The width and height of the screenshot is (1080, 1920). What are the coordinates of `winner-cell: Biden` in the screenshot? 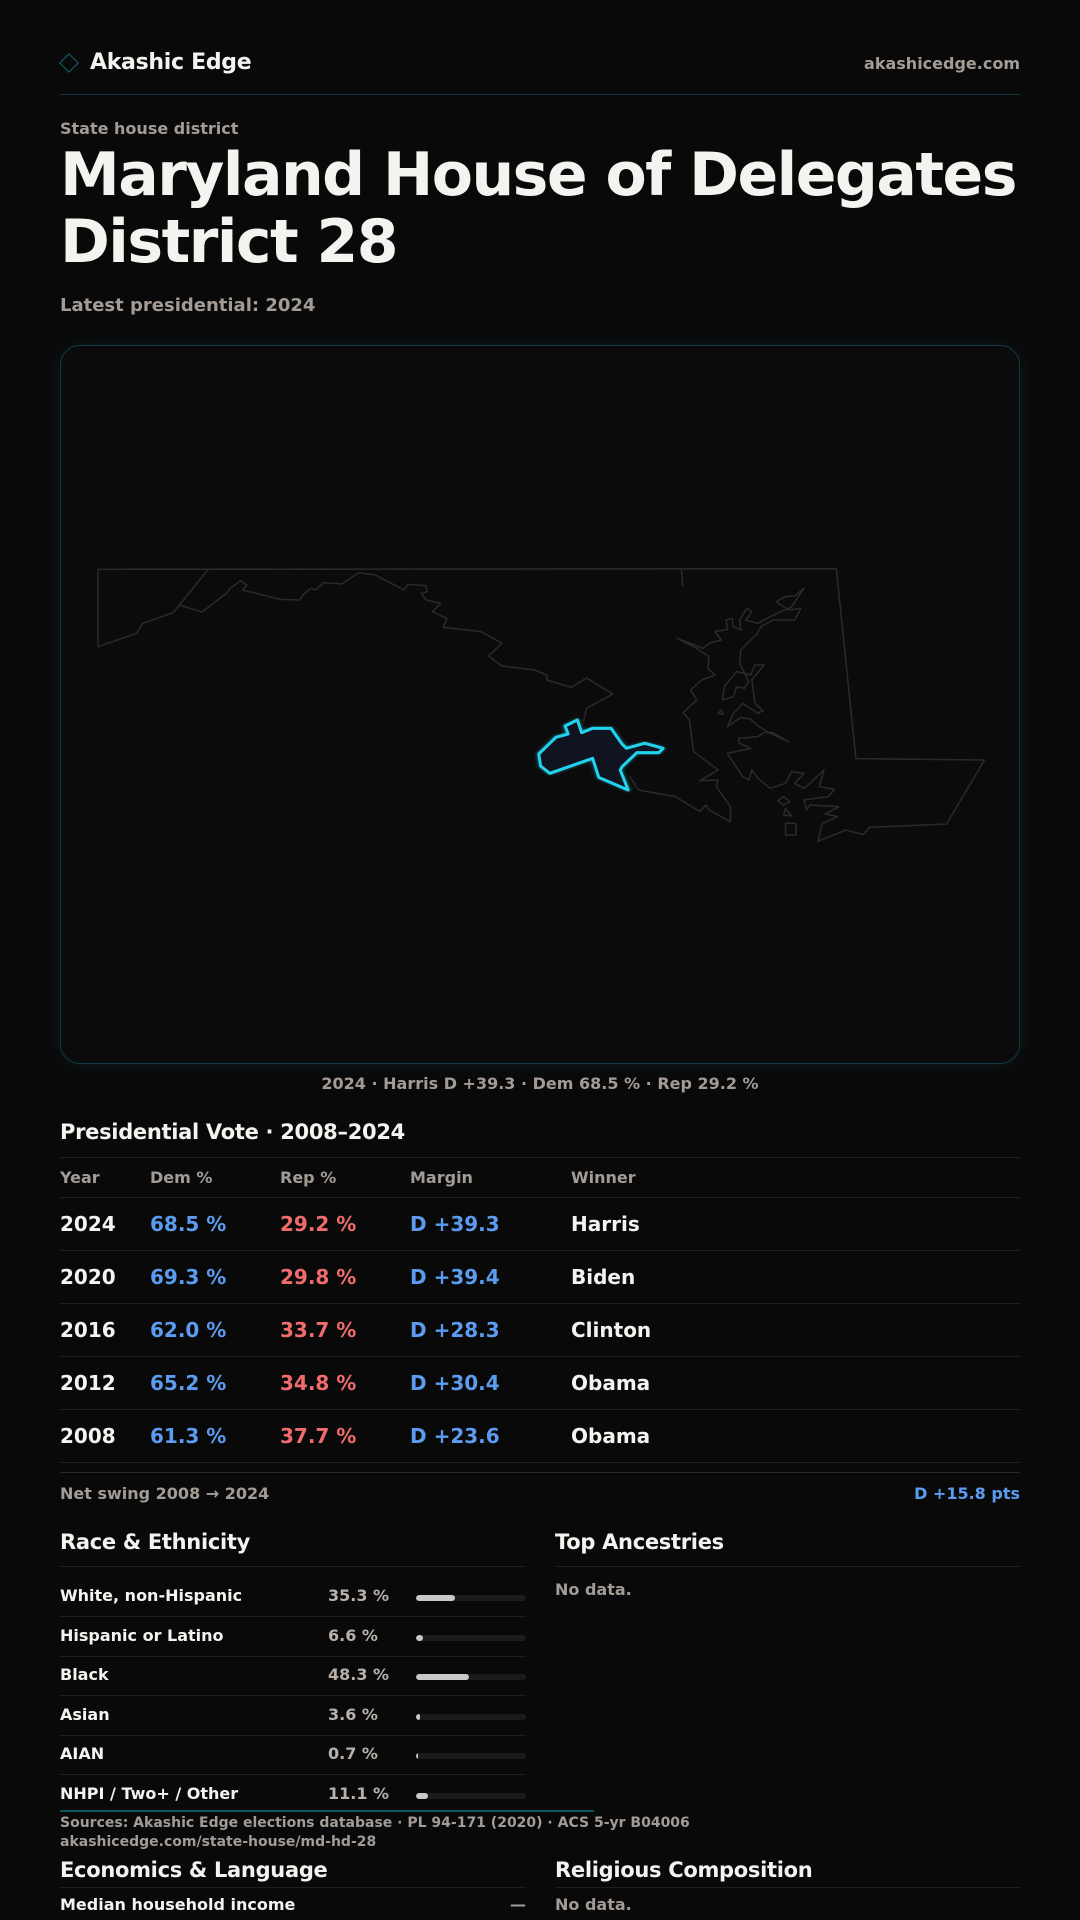 It's located at (603, 1277).